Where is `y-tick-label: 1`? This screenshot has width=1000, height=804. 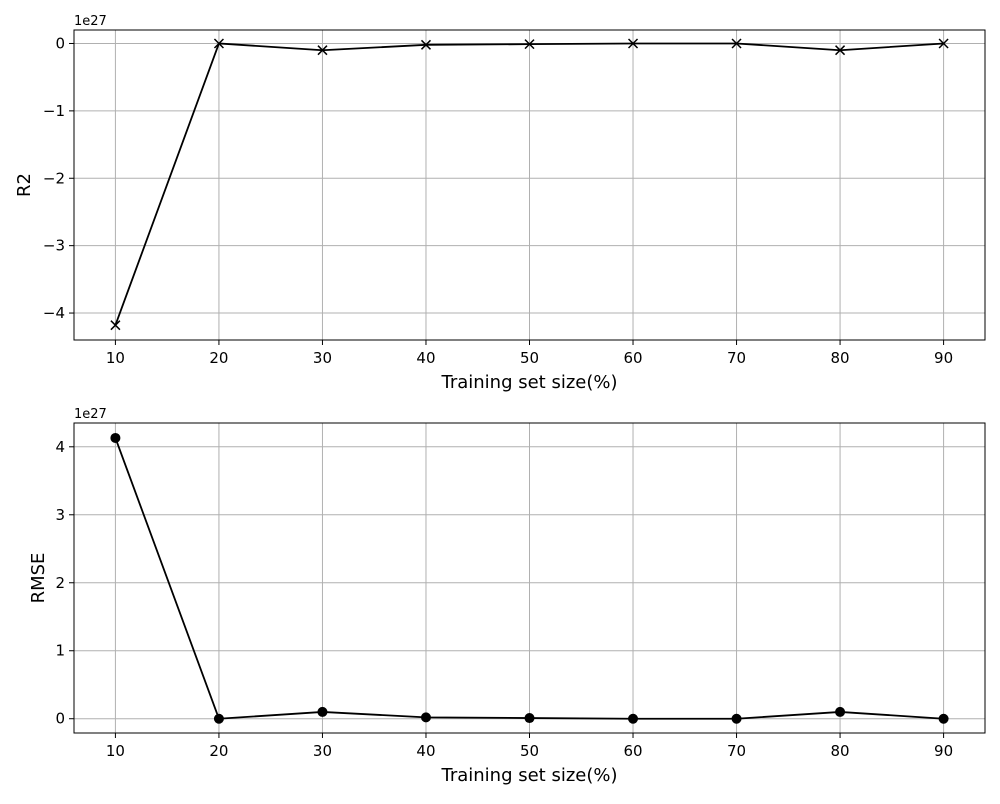 y-tick-label: 1 is located at coordinates (60, 651).